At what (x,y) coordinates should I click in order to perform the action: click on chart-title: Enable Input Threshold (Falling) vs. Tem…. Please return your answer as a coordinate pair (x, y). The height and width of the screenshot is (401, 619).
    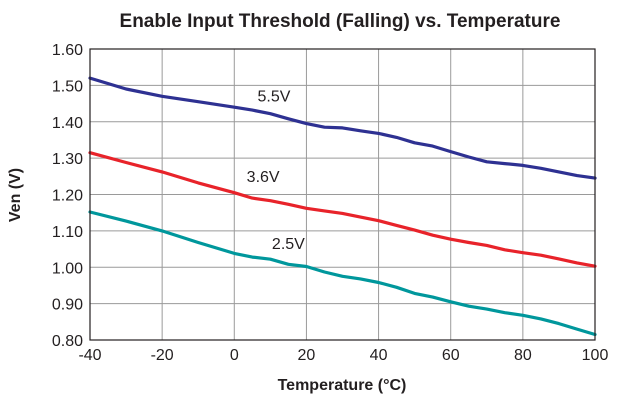
    Looking at the image, I should click on (340, 21).